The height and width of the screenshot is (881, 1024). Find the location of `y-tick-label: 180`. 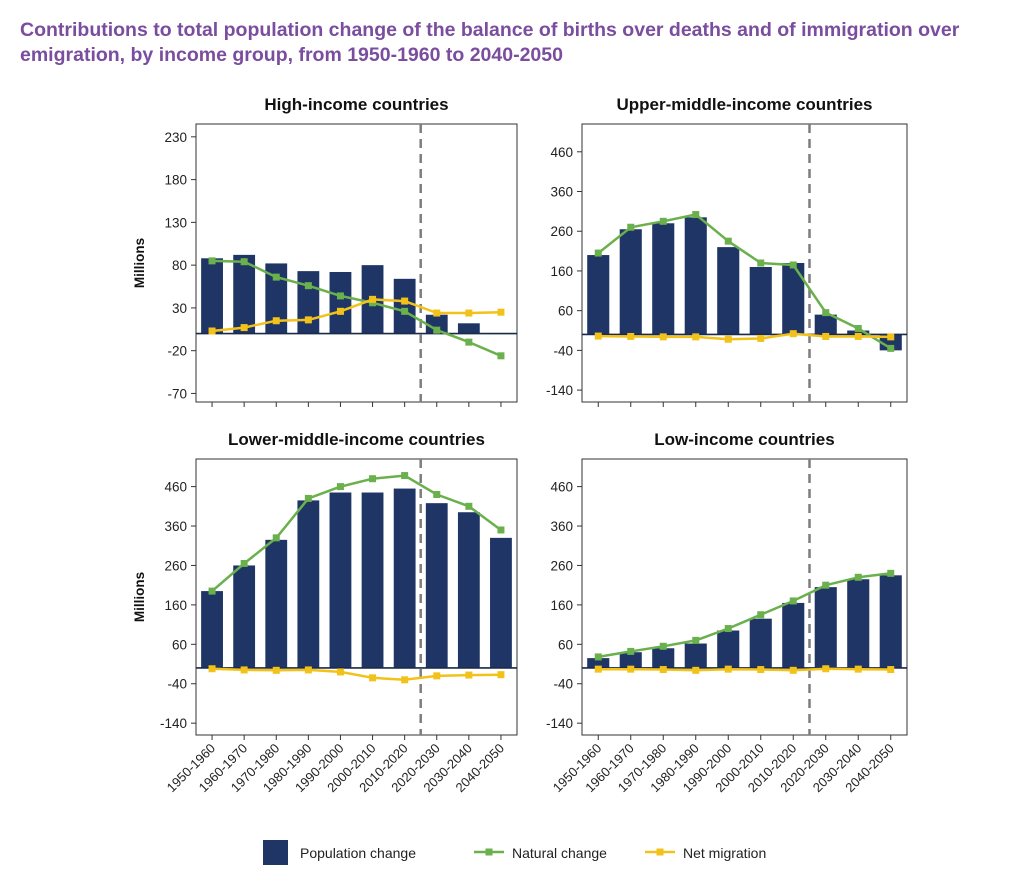

y-tick-label: 180 is located at coordinates (175, 180).